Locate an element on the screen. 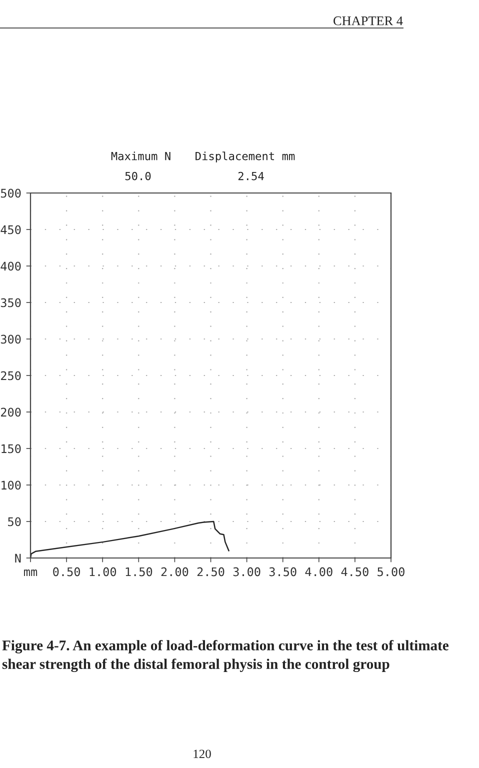 Image resolution: width=479 pixels, height=768 pixels. y-tick-label: 50 is located at coordinates (14, 521).